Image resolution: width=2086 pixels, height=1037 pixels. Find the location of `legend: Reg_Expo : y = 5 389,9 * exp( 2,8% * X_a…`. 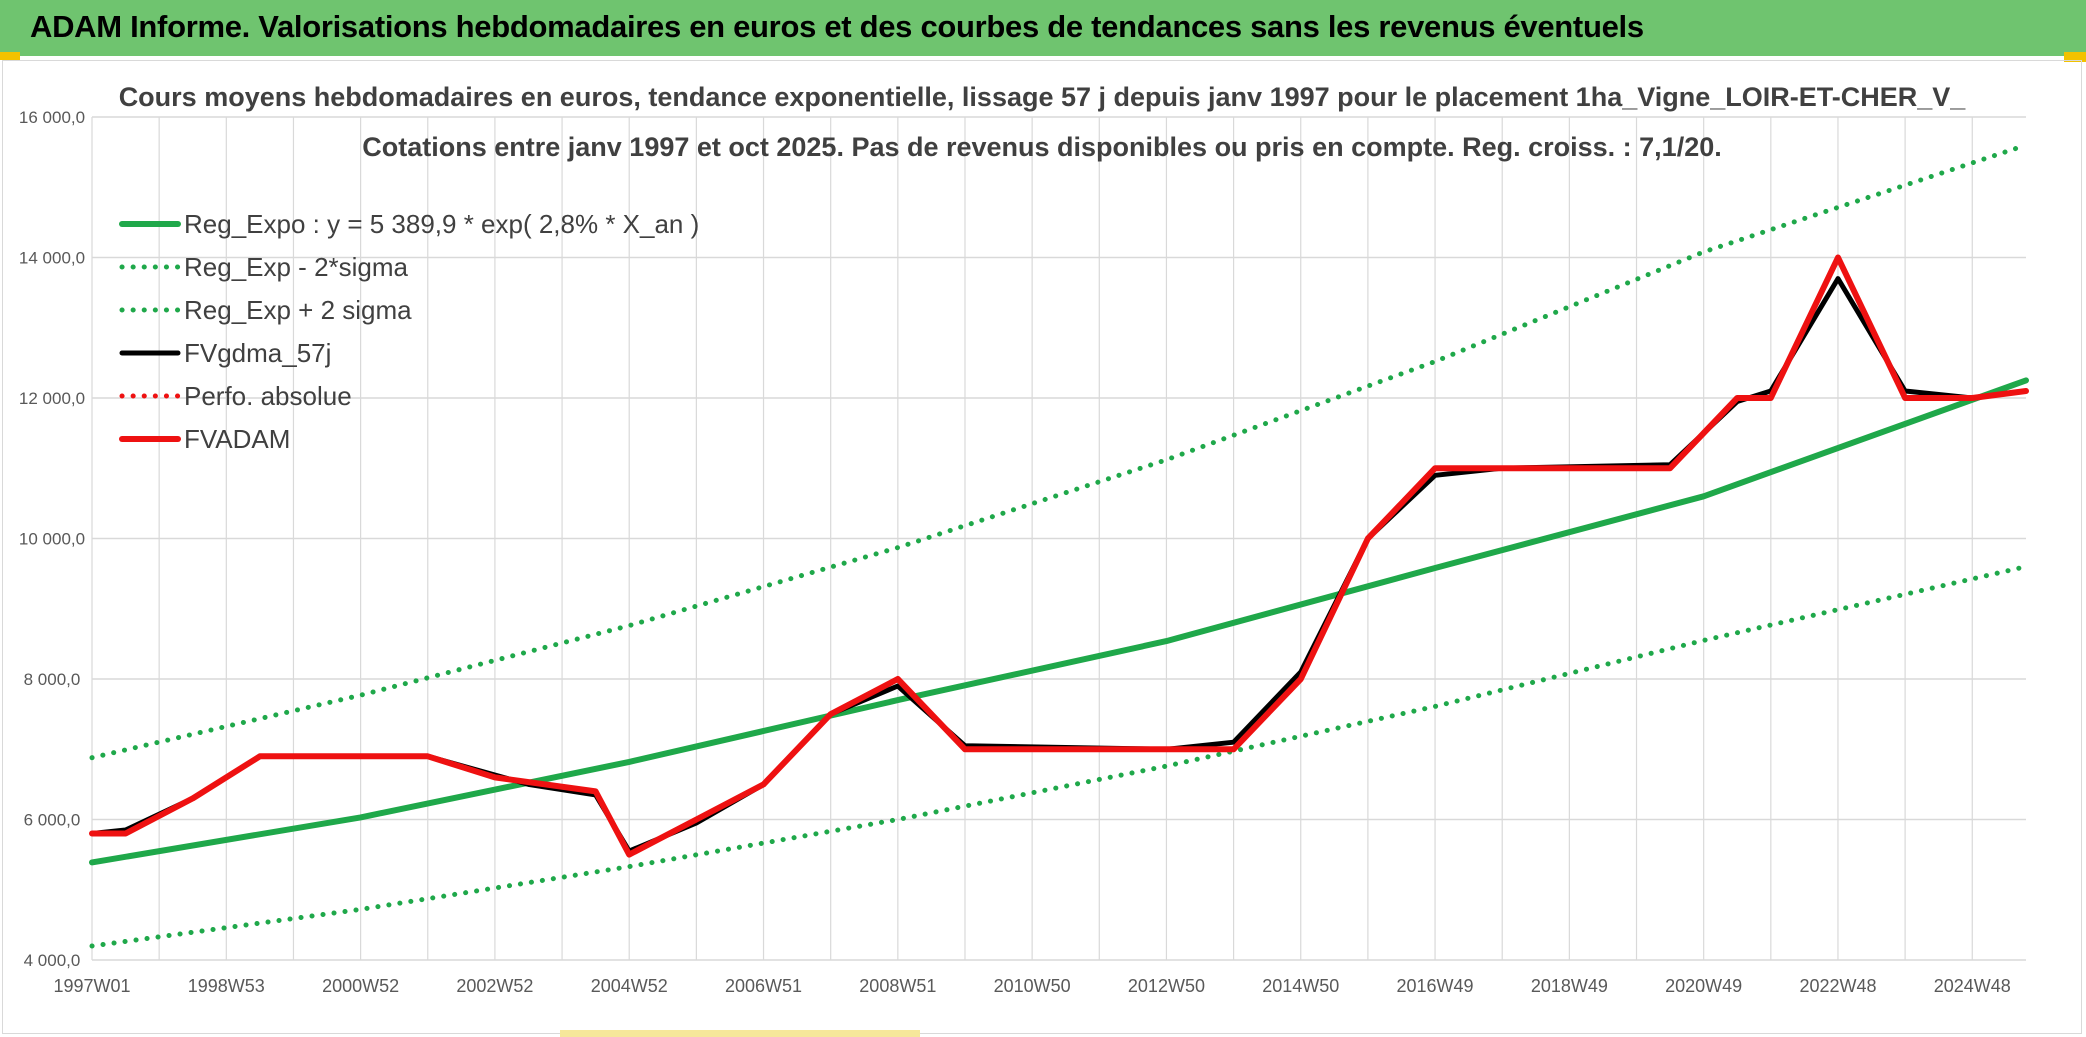

legend: Reg_Expo : y = 5 389,9 * exp( 2,8% * X_a… is located at coordinates (409, 331).